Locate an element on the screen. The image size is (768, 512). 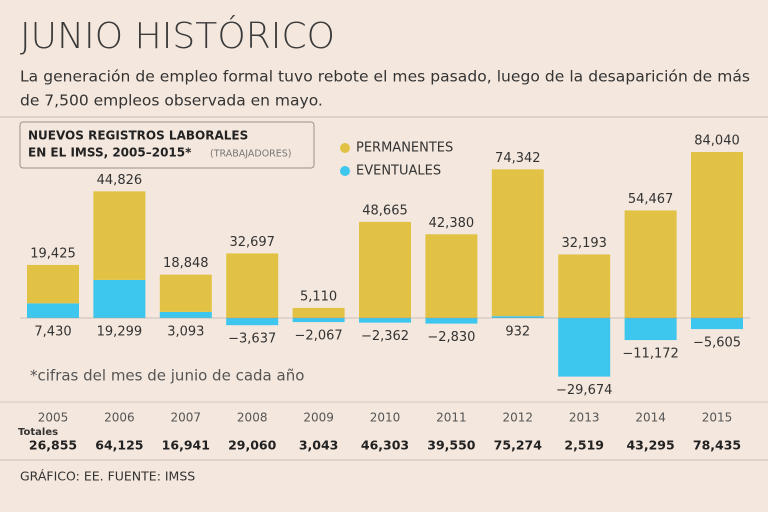
x-tick-label: 2013 is located at coordinates (584, 418).